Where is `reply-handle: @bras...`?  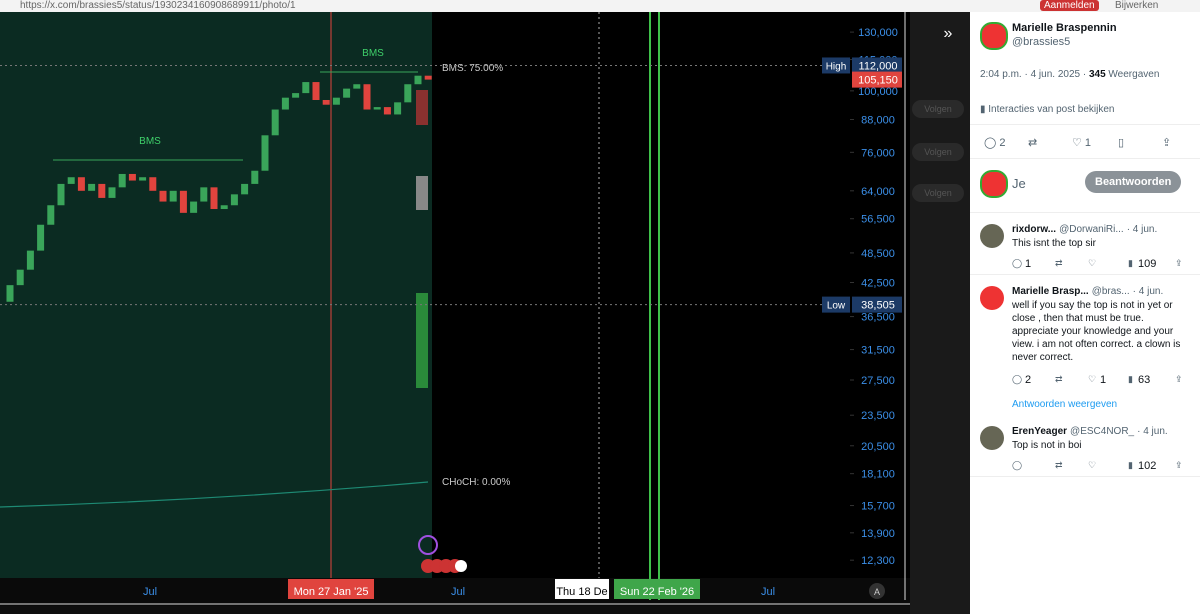 reply-handle: @bras... is located at coordinates (1110, 291).